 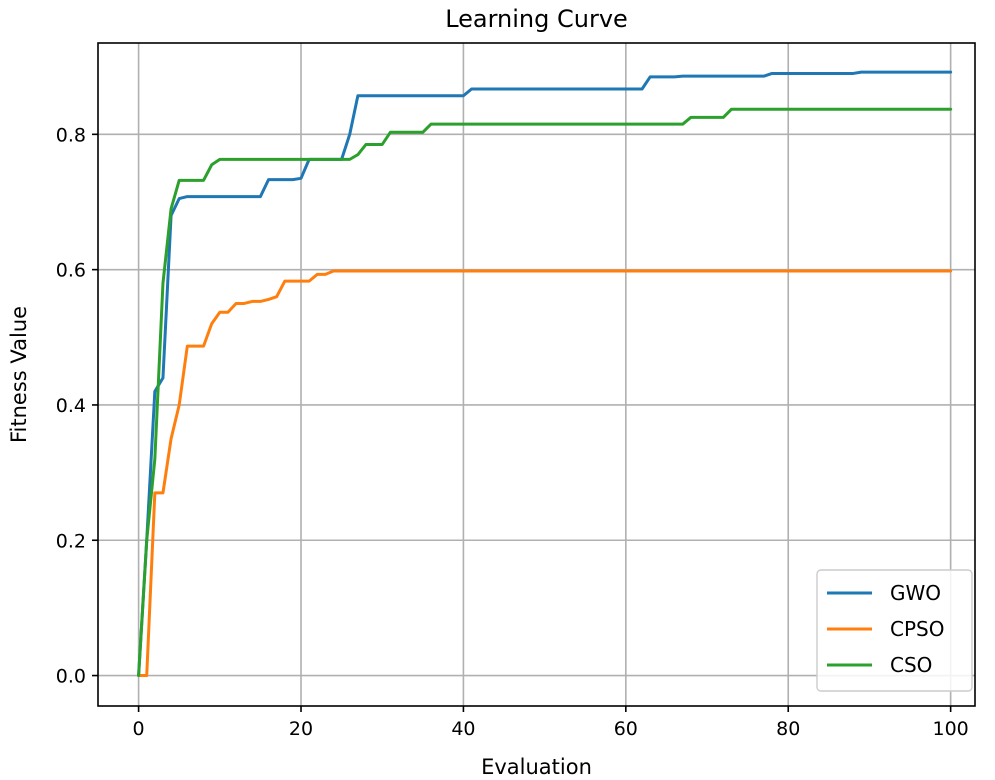 What do you see at coordinates (71, 271) in the screenshot?
I see `y-tick-label: 0.6` at bounding box center [71, 271].